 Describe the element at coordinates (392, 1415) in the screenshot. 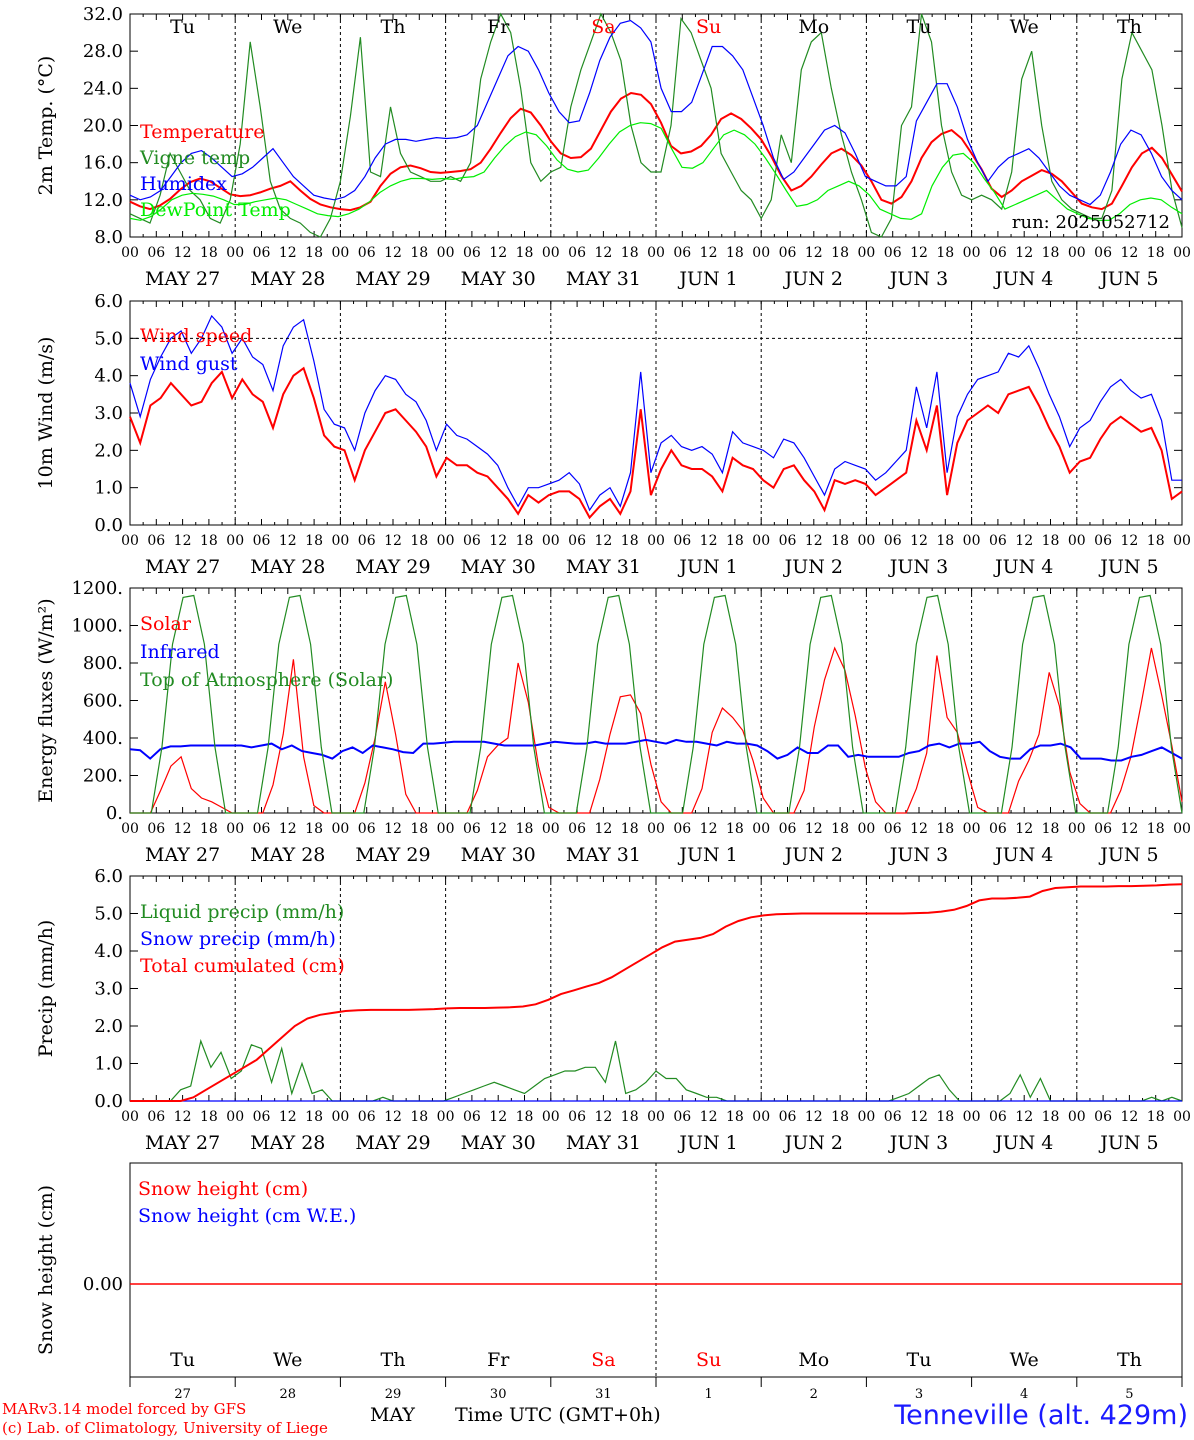

I see `month-label: MAY` at that location.